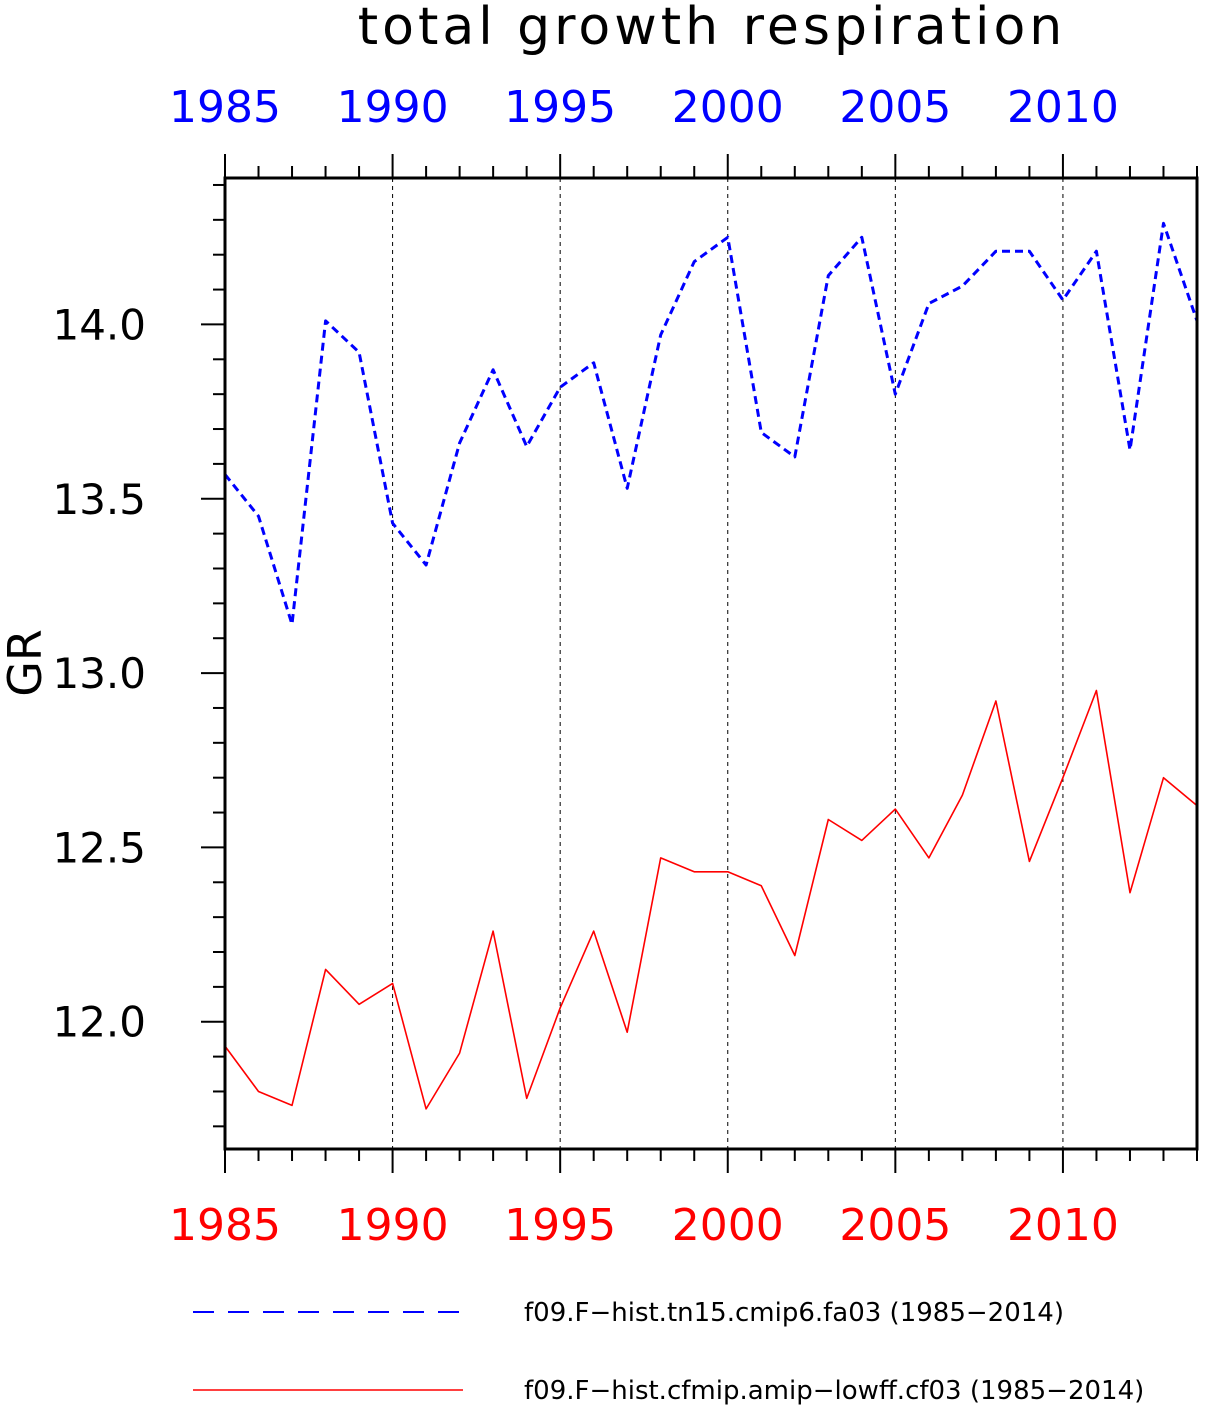 Image resolution: width=1219 pixels, height=1410 pixels. Describe the element at coordinates (895, 107) in the screenshot. I see `top-x-tick-label: 2005` at that location.